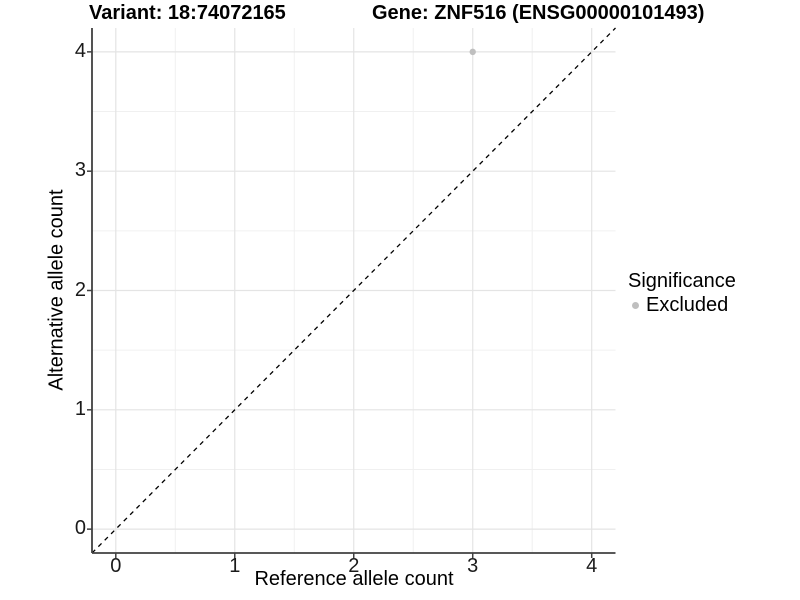 The height and width of the screenshot is (600, 800). Describe the element at coordinates (187, 13) in the screenshot. I see `variant-title: Variant: 18:74072165` at that location.